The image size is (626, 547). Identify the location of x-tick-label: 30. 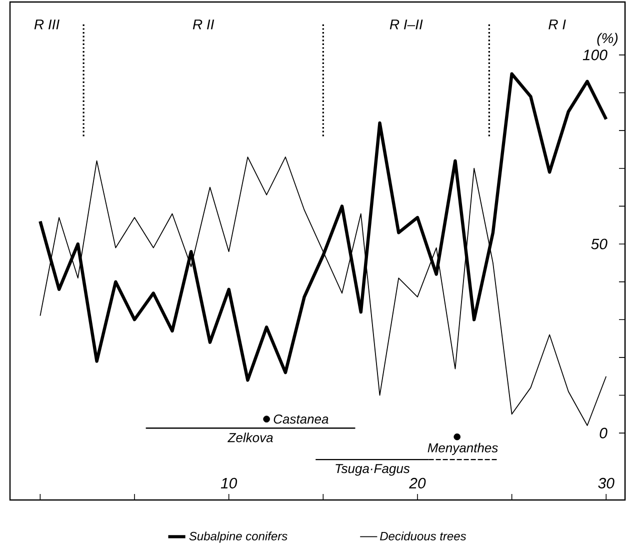
(606, 483).